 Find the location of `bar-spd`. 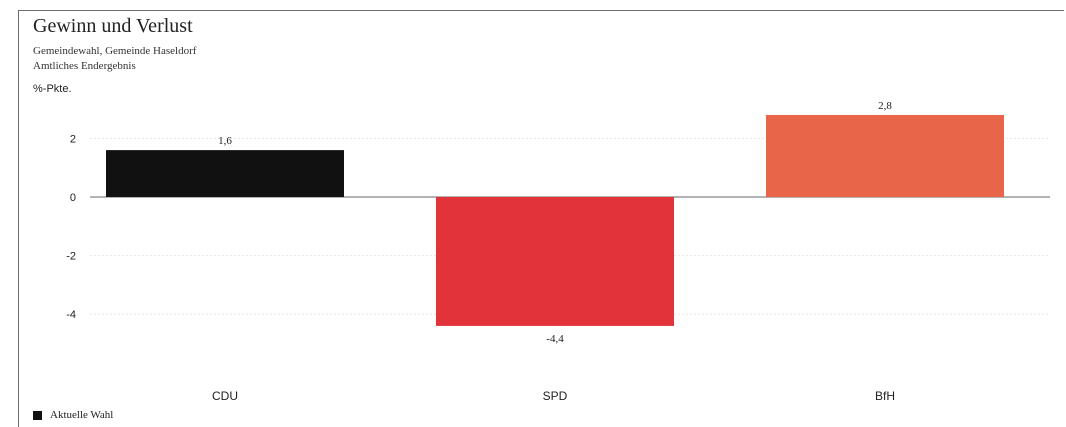

bar-spd is located at coordinates (555, 261).